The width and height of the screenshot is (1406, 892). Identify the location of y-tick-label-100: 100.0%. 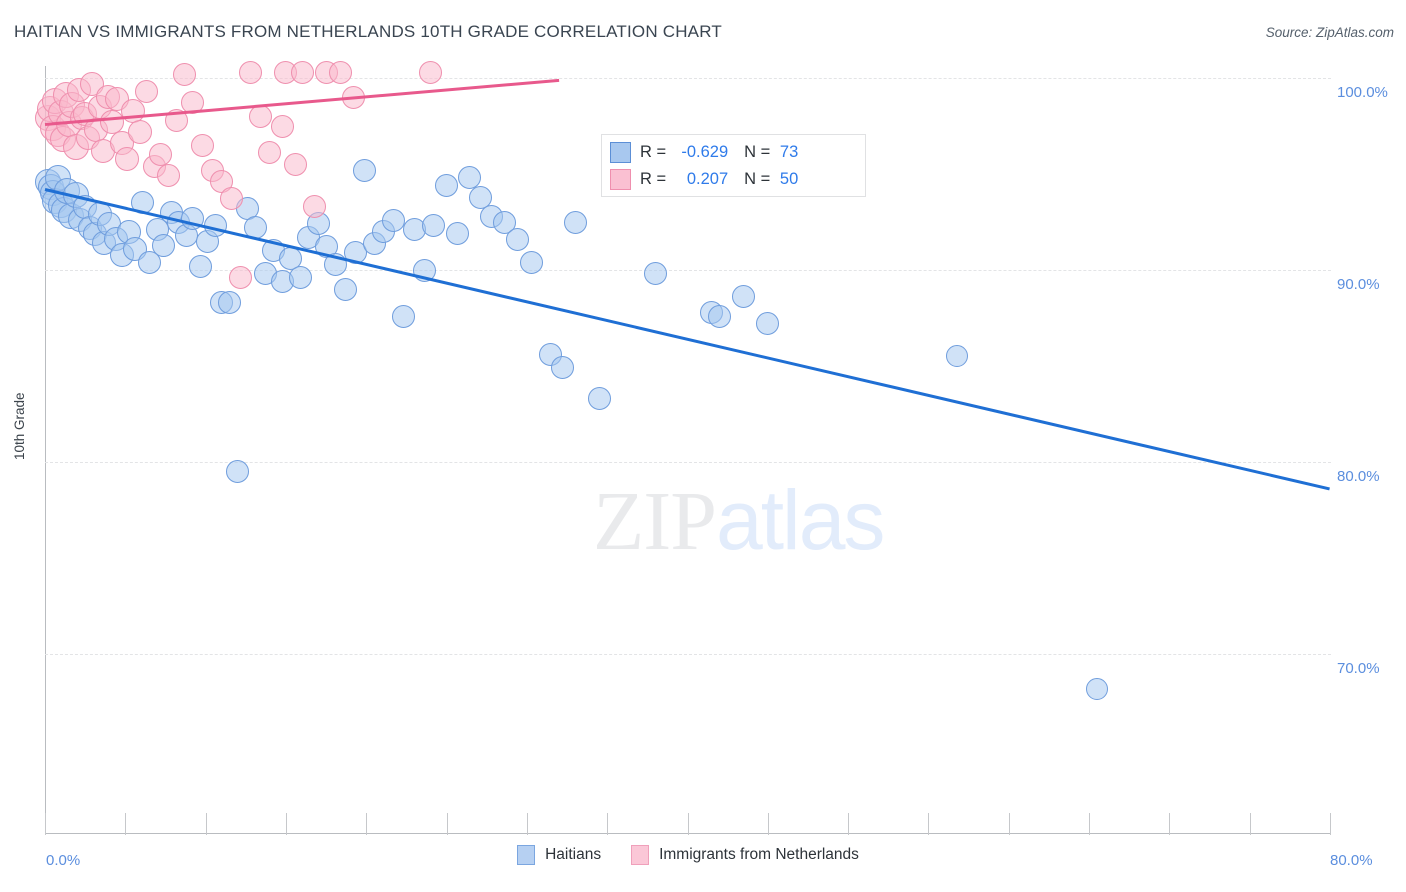
(1362, 92).